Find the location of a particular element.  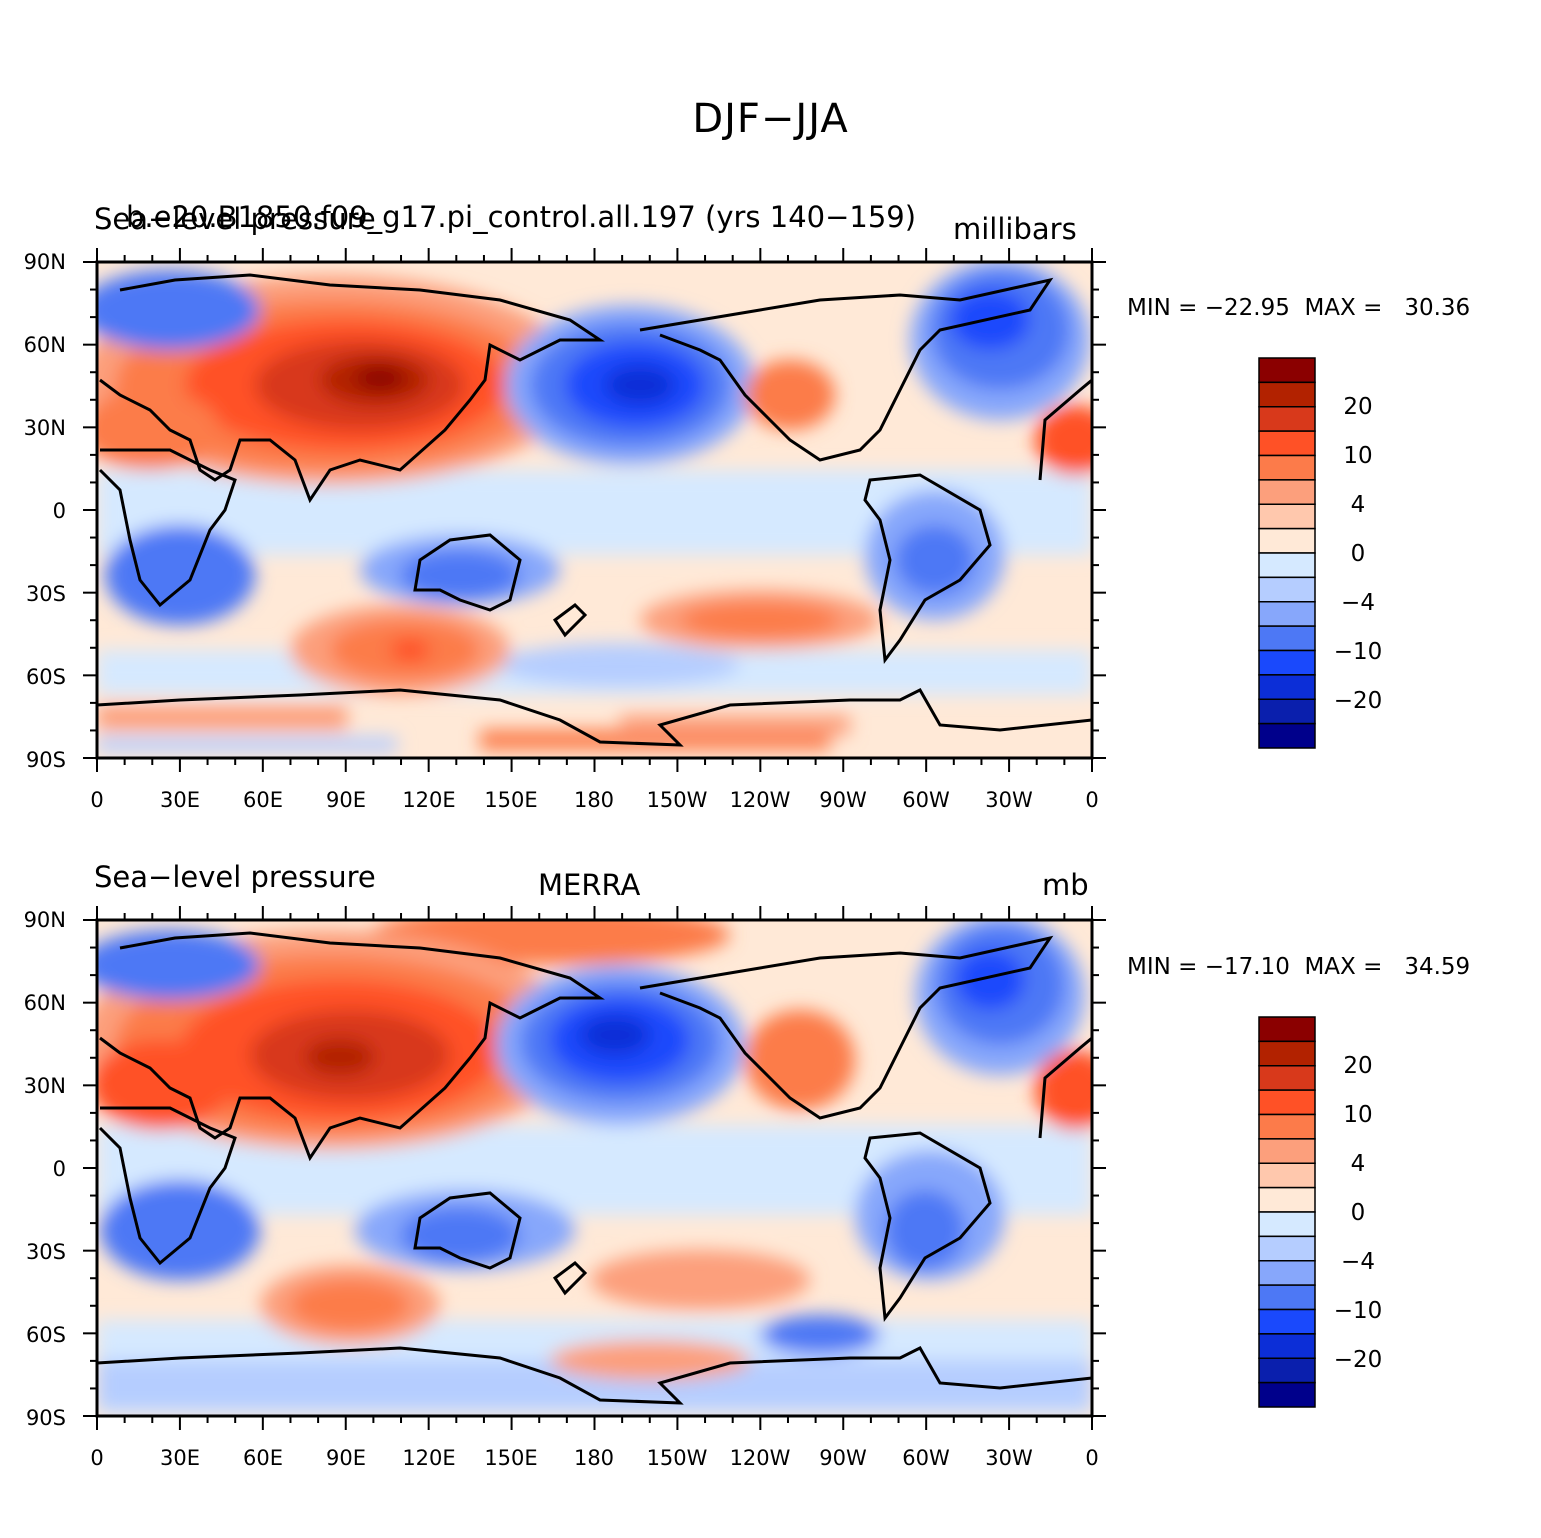

panel1-lon-tick-150e: 150E is located at coordinates (511, 800).